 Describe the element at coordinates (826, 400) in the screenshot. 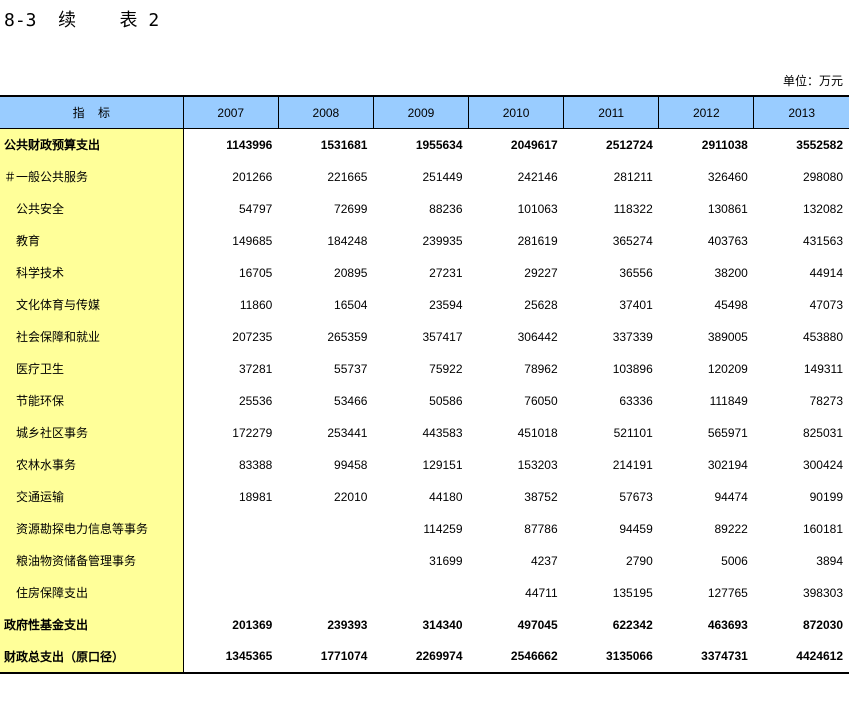

I see `cell-value: 78273` at that location.